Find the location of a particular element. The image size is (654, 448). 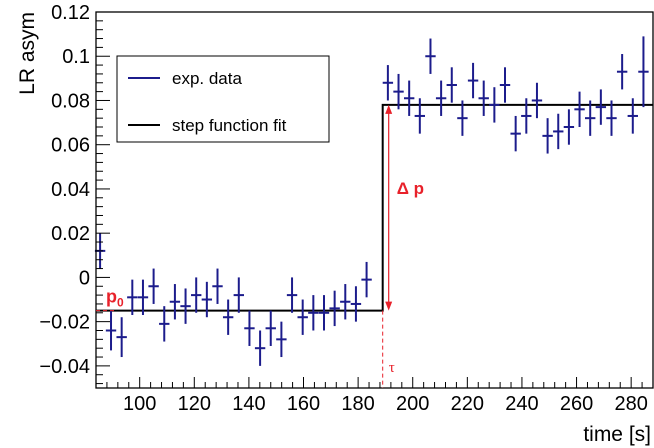

y-tick-label: 0.06 is located at coordinates (70, 146).